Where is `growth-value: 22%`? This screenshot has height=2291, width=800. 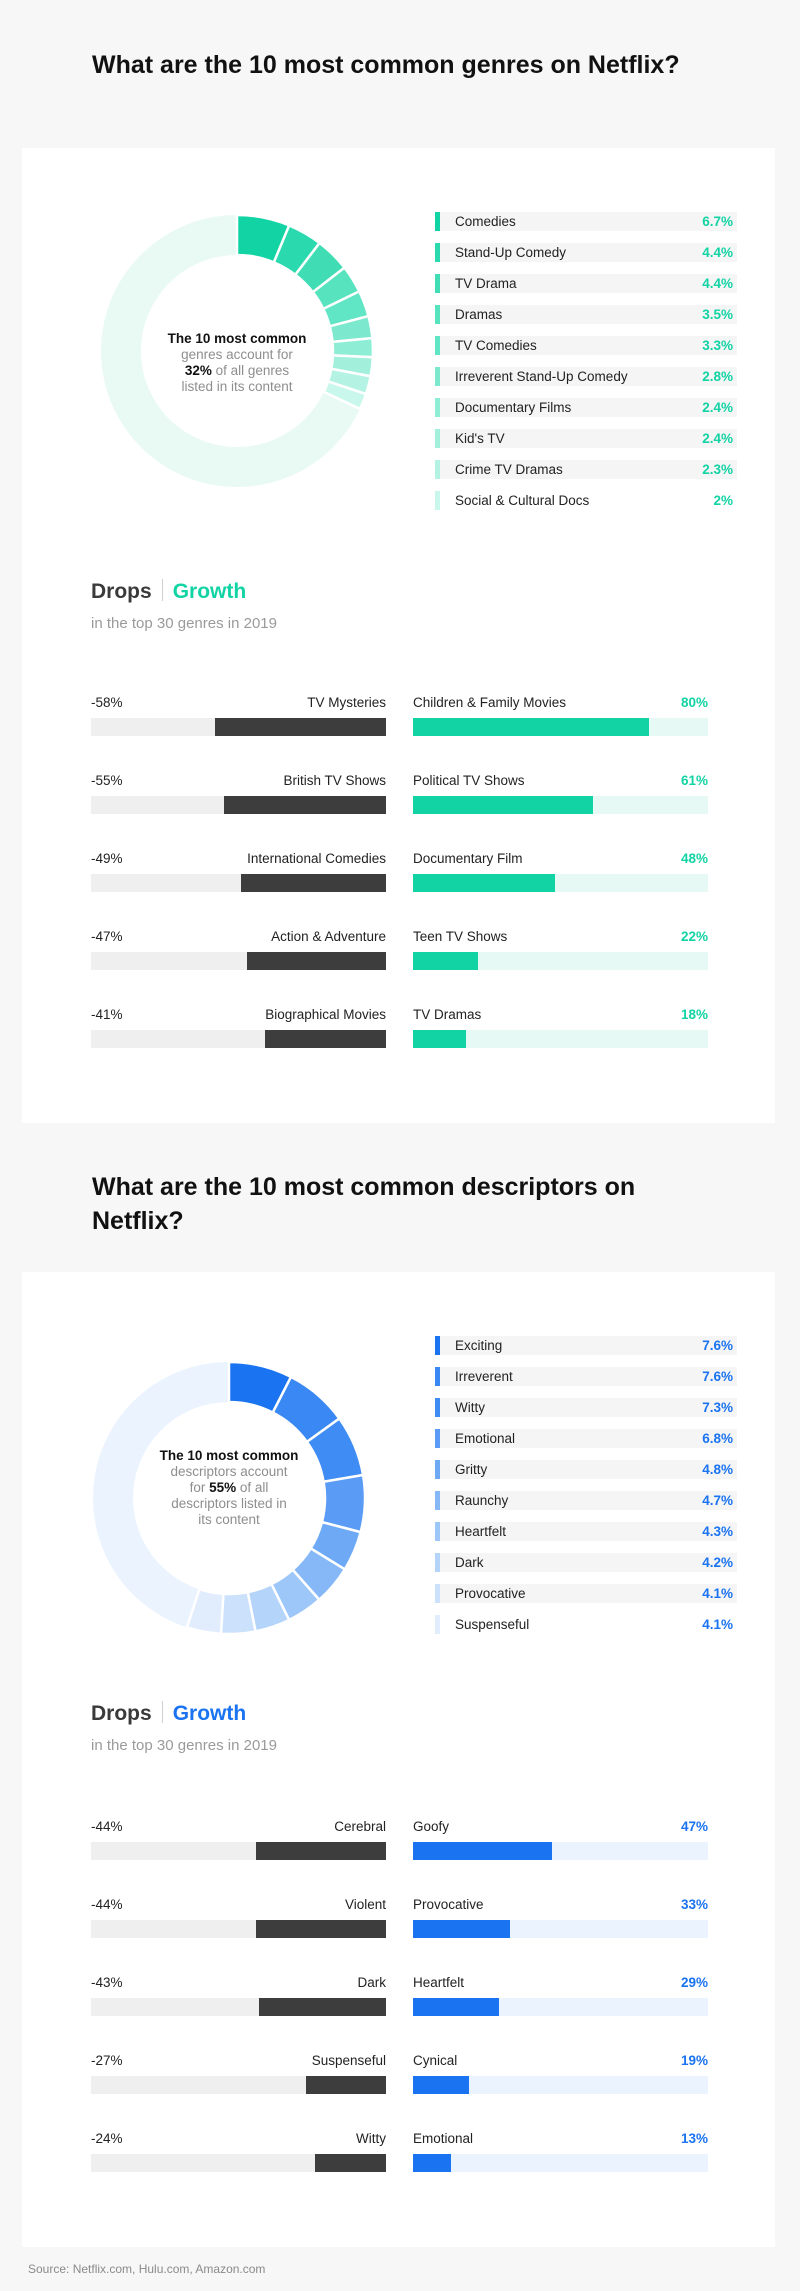 growth-value: 22% is located at coordinates (694, 936).